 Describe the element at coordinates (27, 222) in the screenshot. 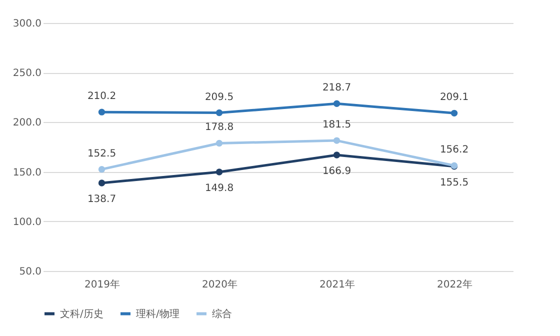

I see `y-tick-label: 100.0` at that location.